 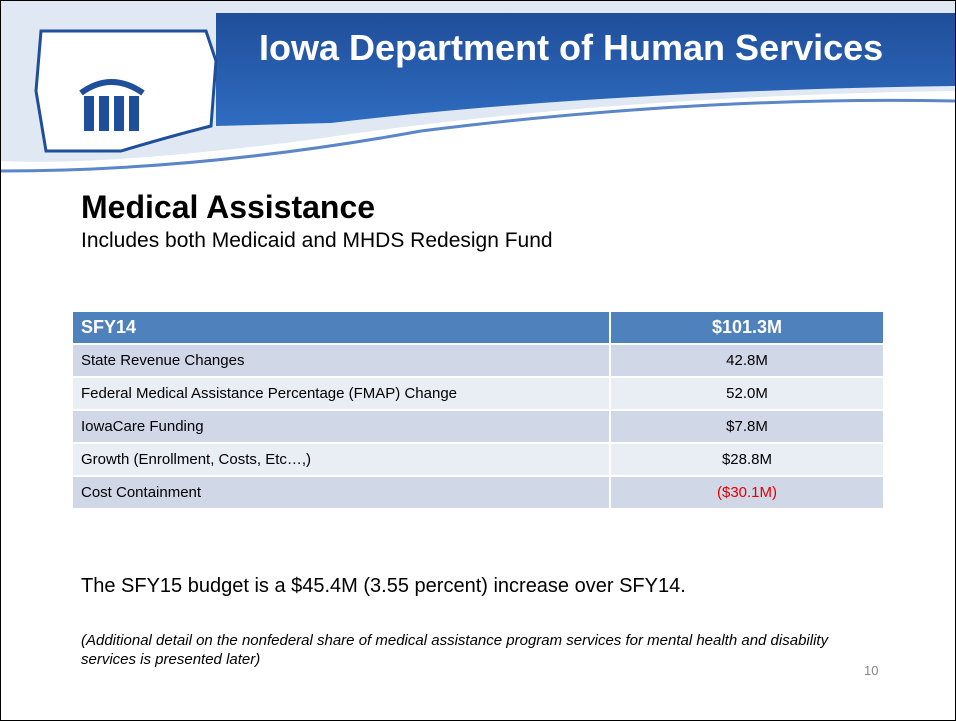 I want to click on header-cell: $101.3M, so click(x=746, y=328).